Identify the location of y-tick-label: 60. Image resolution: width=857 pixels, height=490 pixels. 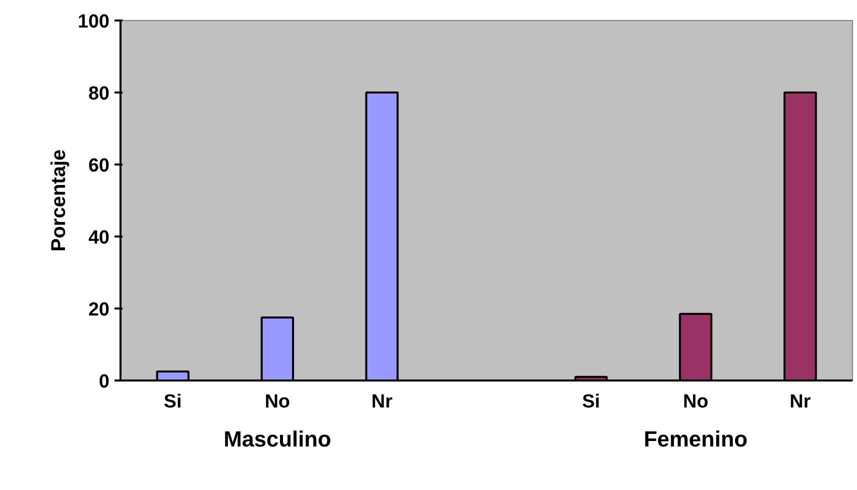
(99, 166).